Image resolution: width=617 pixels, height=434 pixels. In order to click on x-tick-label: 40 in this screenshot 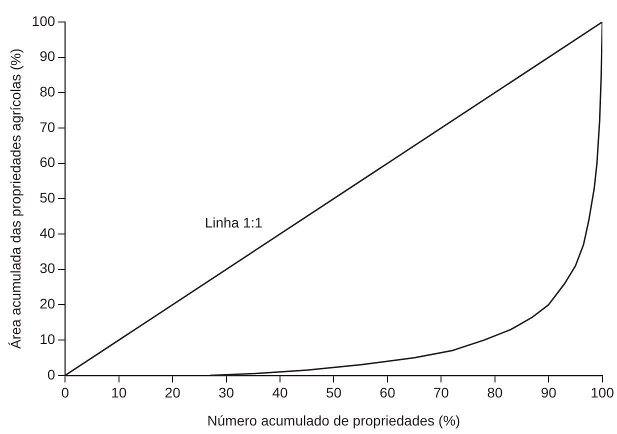, I will do `click(280, 392)`.